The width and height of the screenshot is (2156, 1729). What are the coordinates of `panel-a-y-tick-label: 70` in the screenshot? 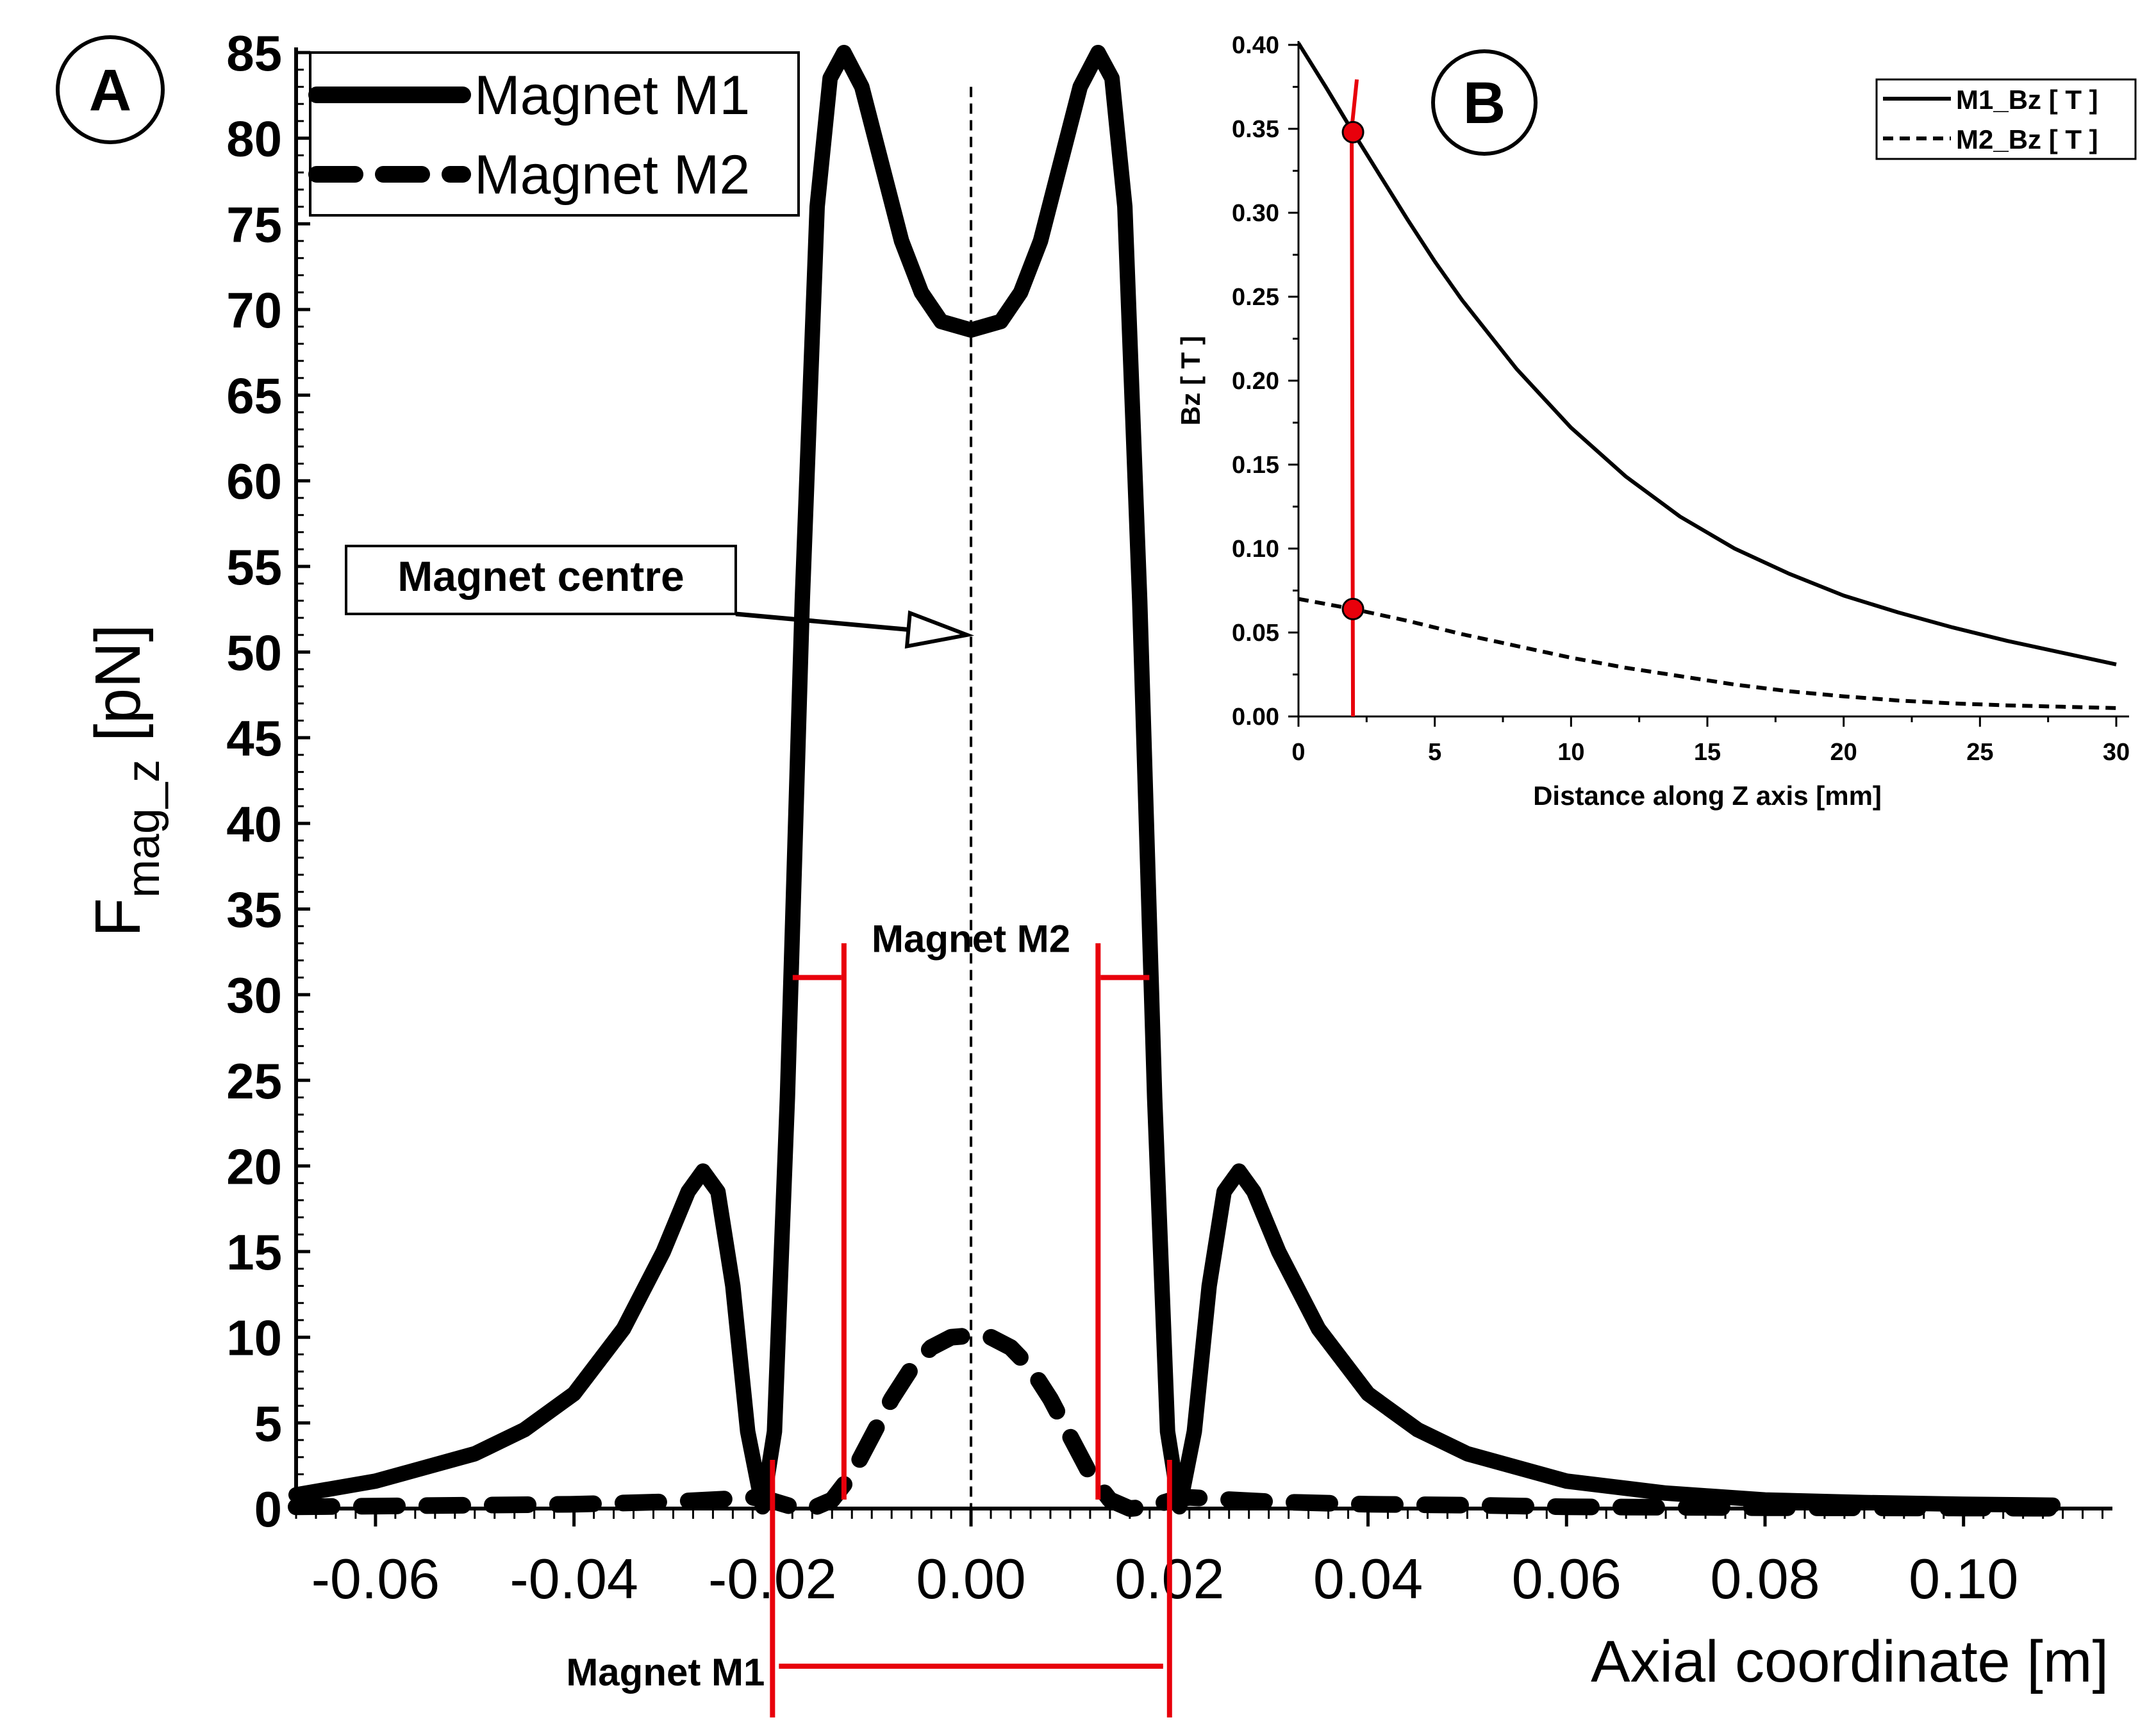 It's located at (254, 310).